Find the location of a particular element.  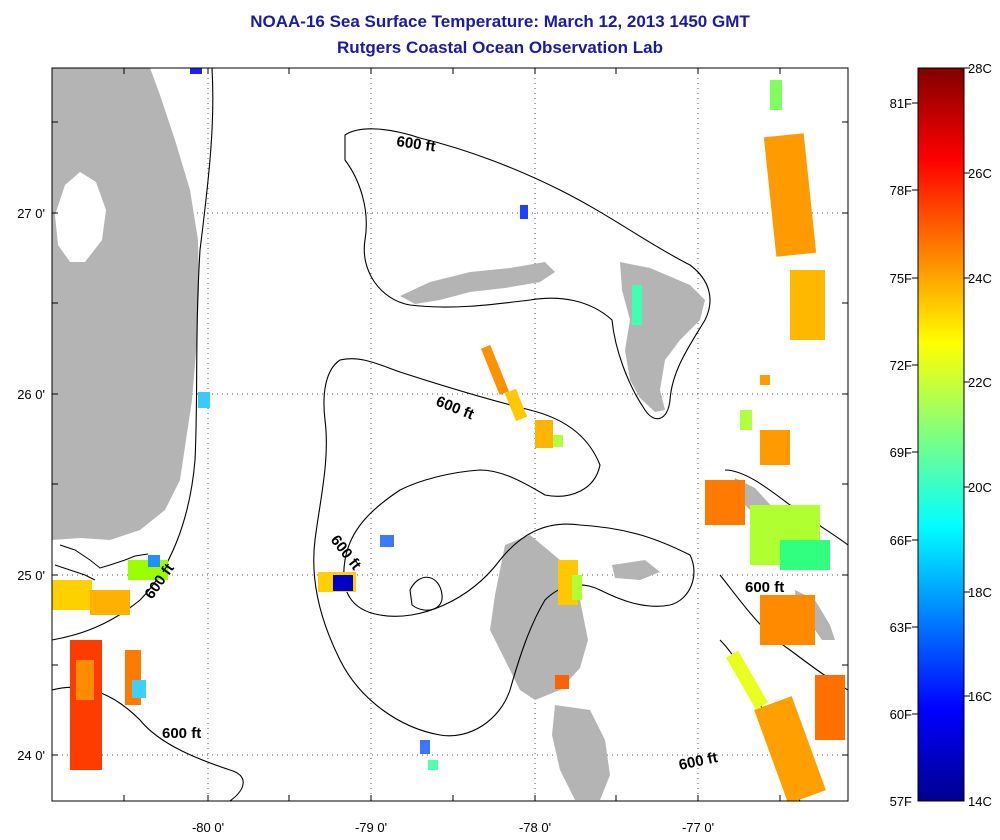

fahrenheit-label: 69F is located at coordinates (901, 452).